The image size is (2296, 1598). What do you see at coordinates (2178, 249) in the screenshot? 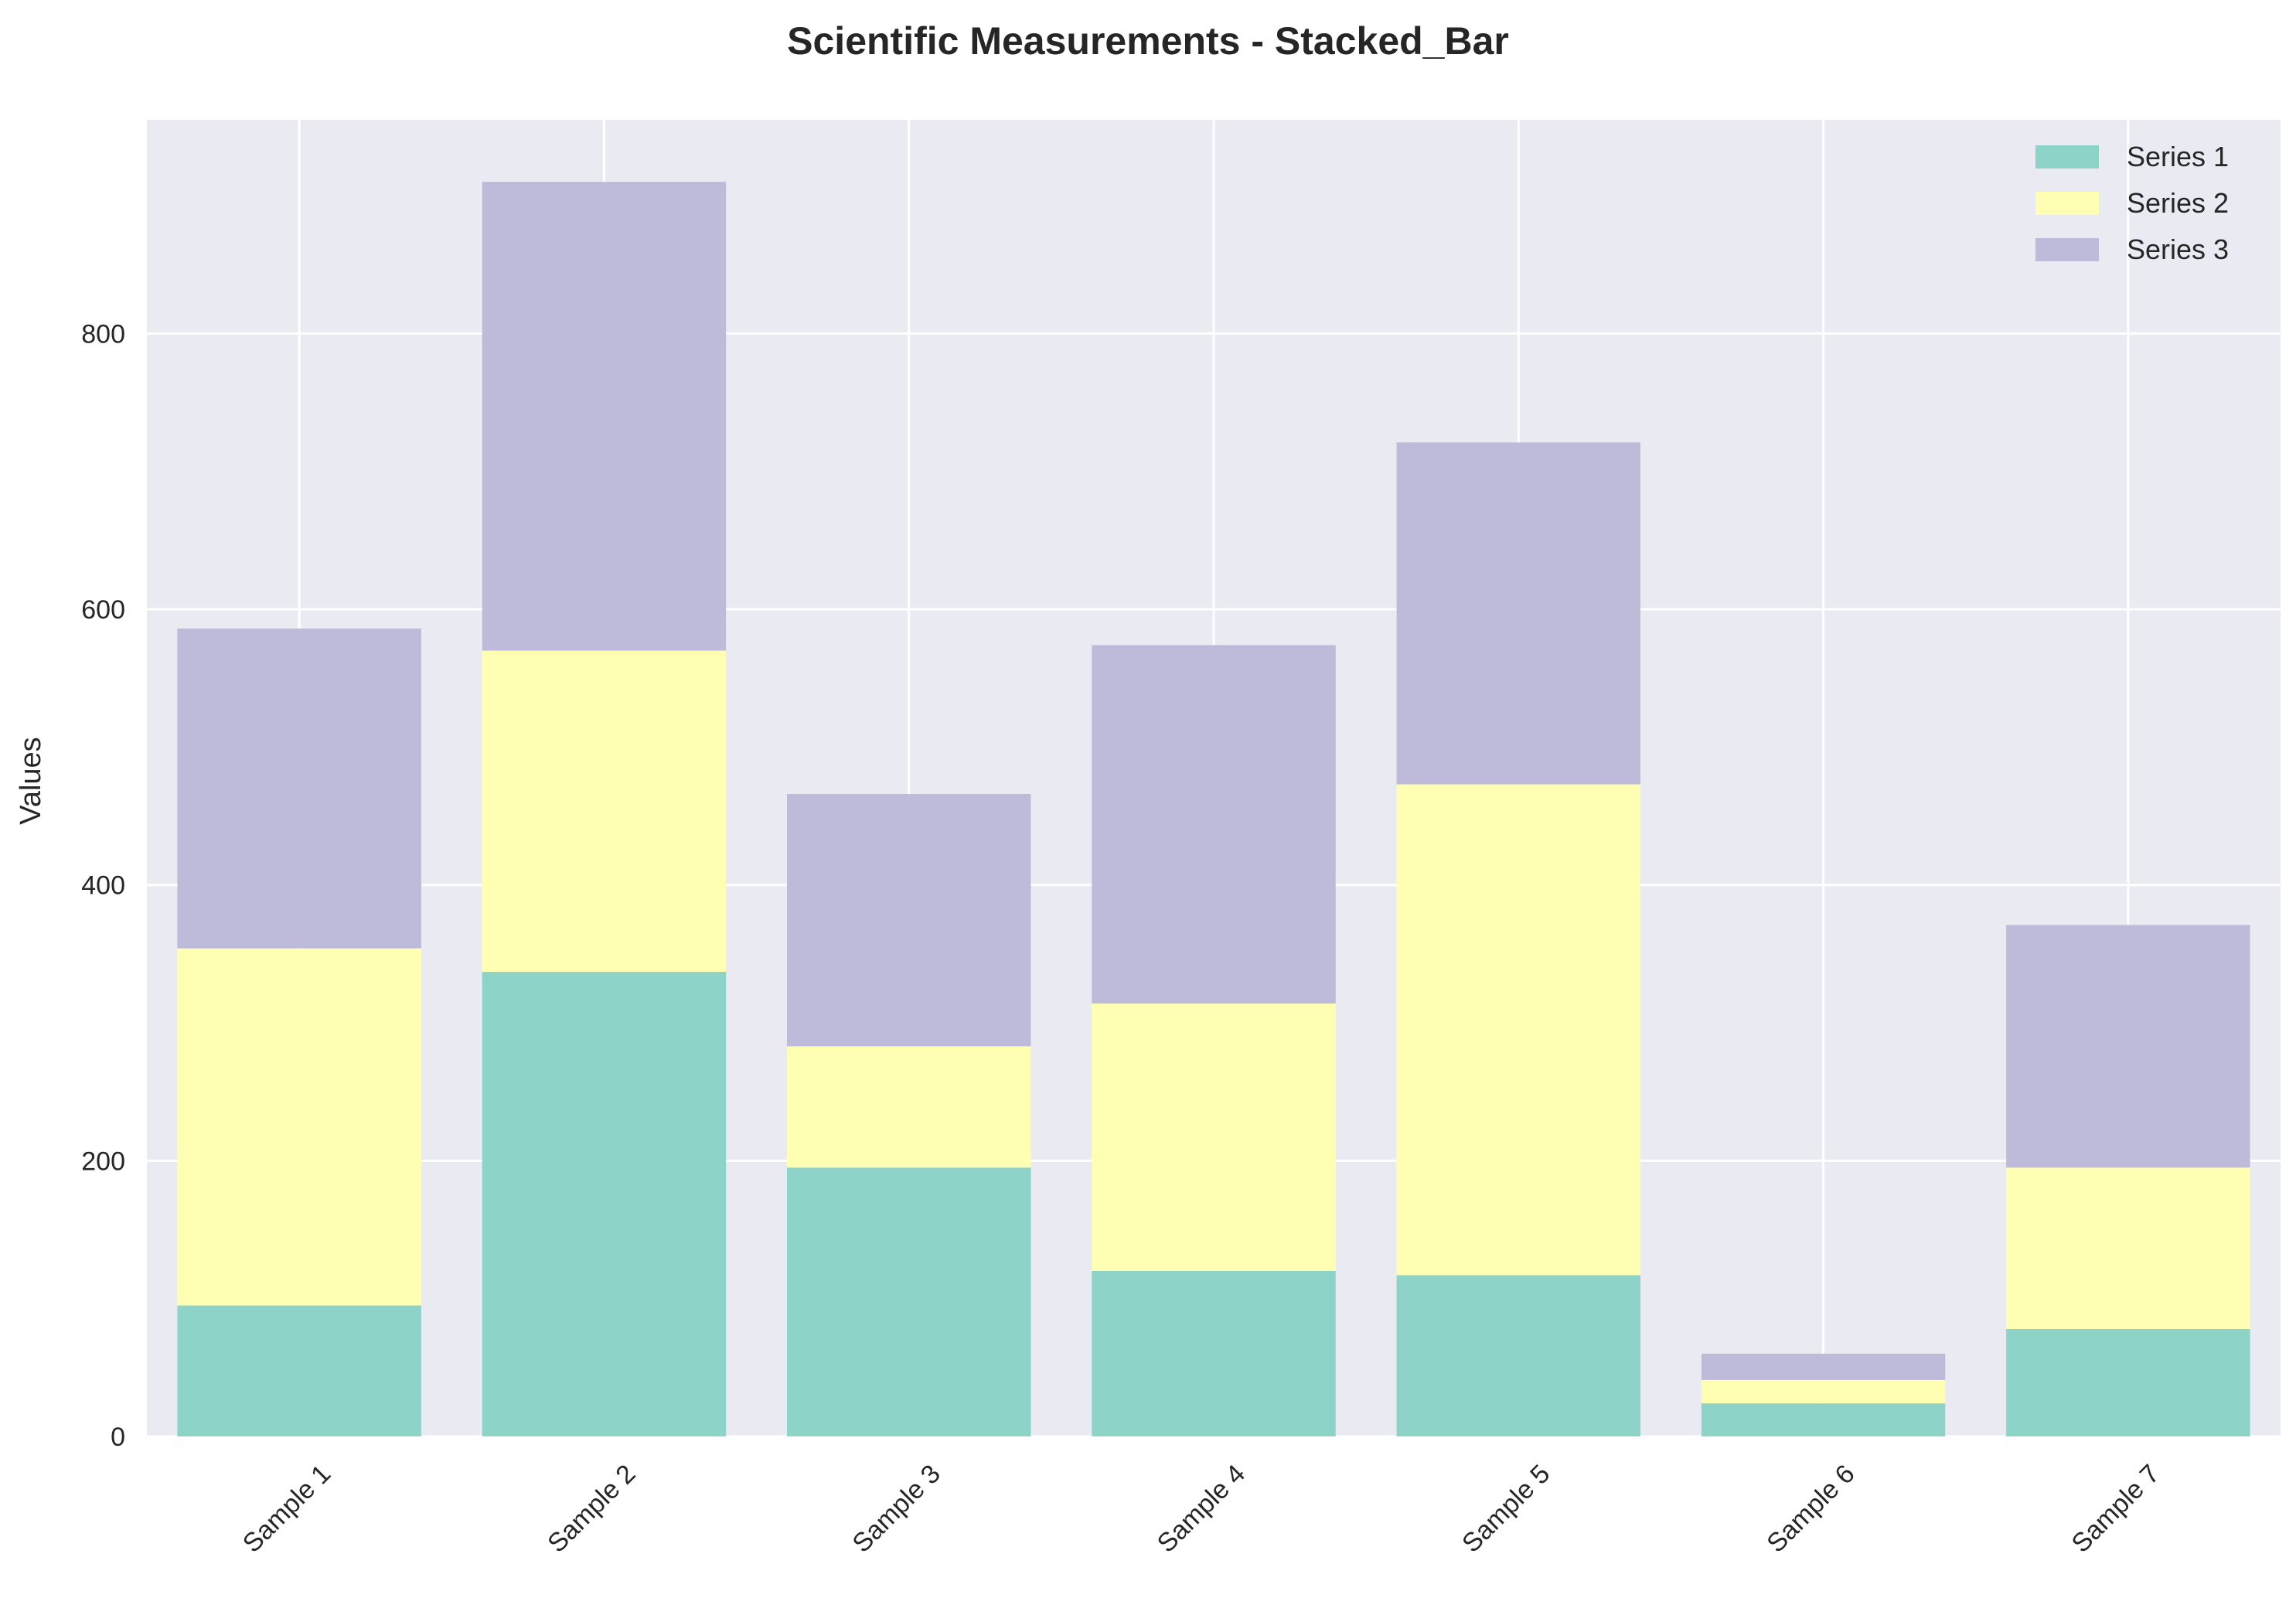
I see `legend-label-series-3: Series 3` at bounding box center [2178, 249].